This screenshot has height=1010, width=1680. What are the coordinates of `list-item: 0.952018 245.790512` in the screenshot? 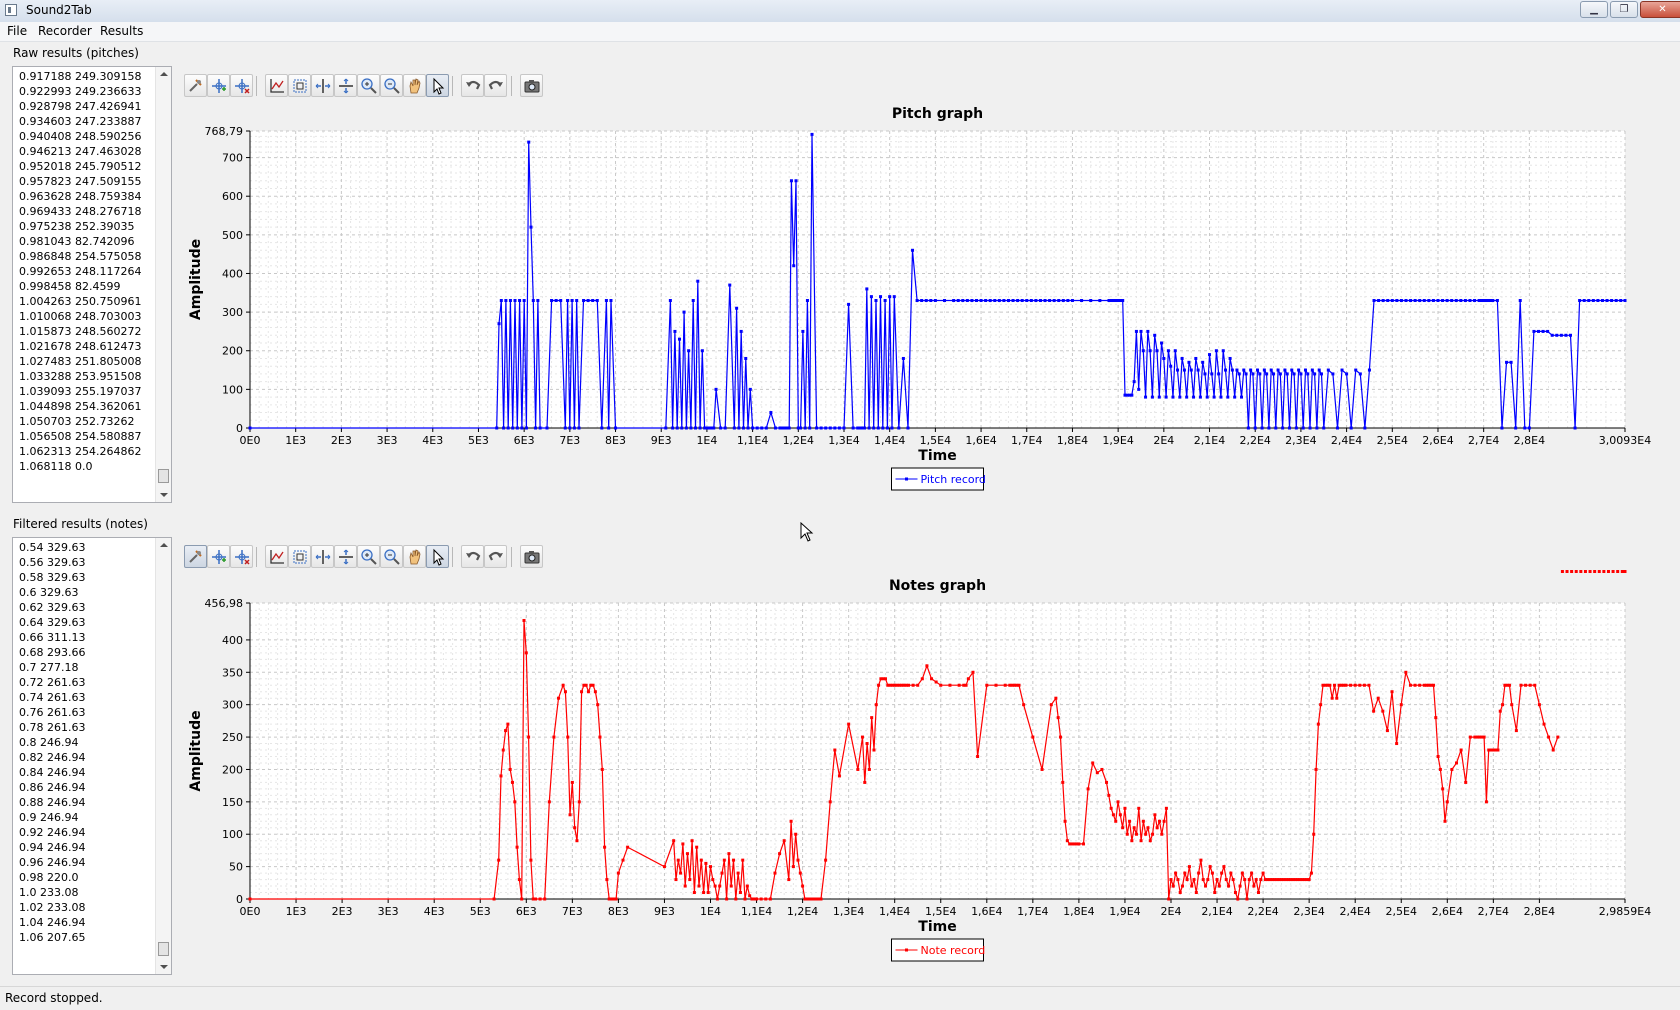 It's located at (80, 166).